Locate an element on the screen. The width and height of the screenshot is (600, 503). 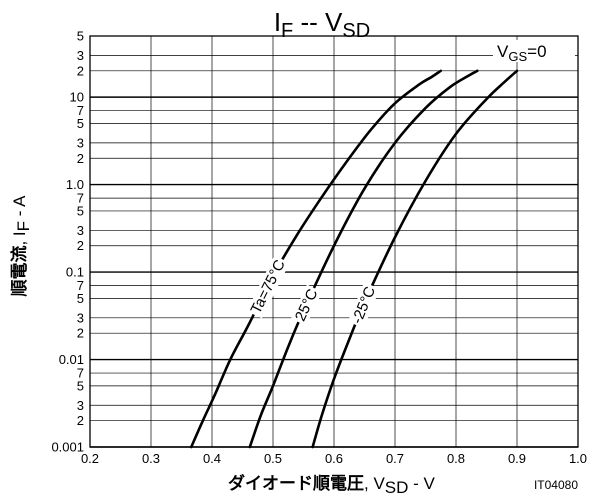
y-tick-label: 0.01 is located at coordinates (71, 359).